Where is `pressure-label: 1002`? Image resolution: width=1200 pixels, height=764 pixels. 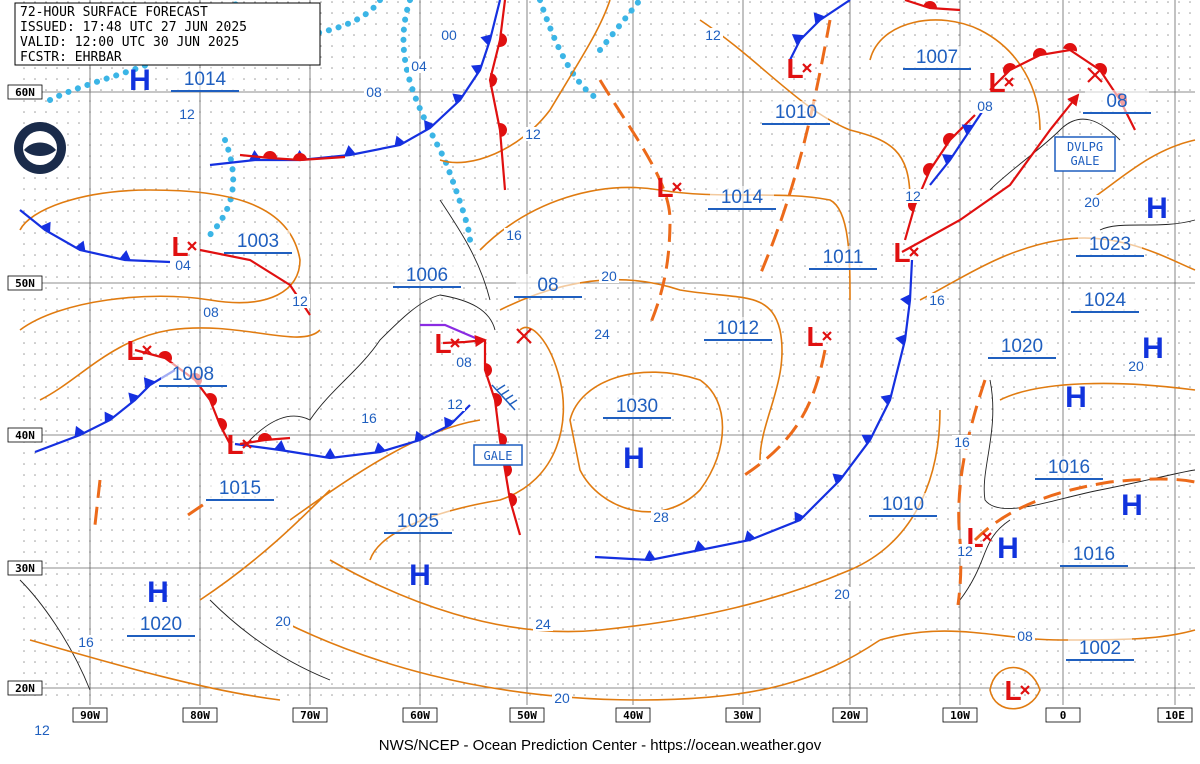
pressure-label: 1002 is located at coordinates (1100, 648).